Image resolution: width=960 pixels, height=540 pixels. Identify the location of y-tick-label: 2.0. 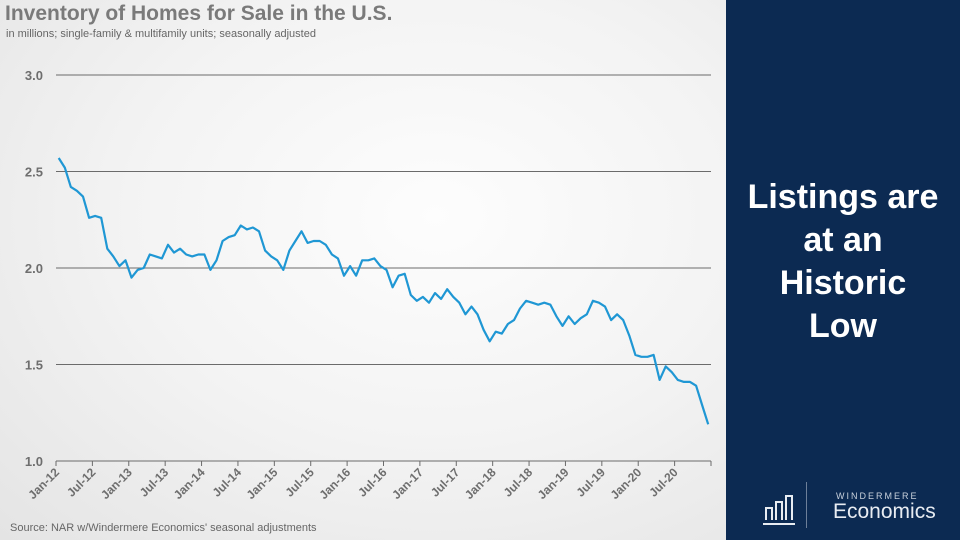
(34, 268).